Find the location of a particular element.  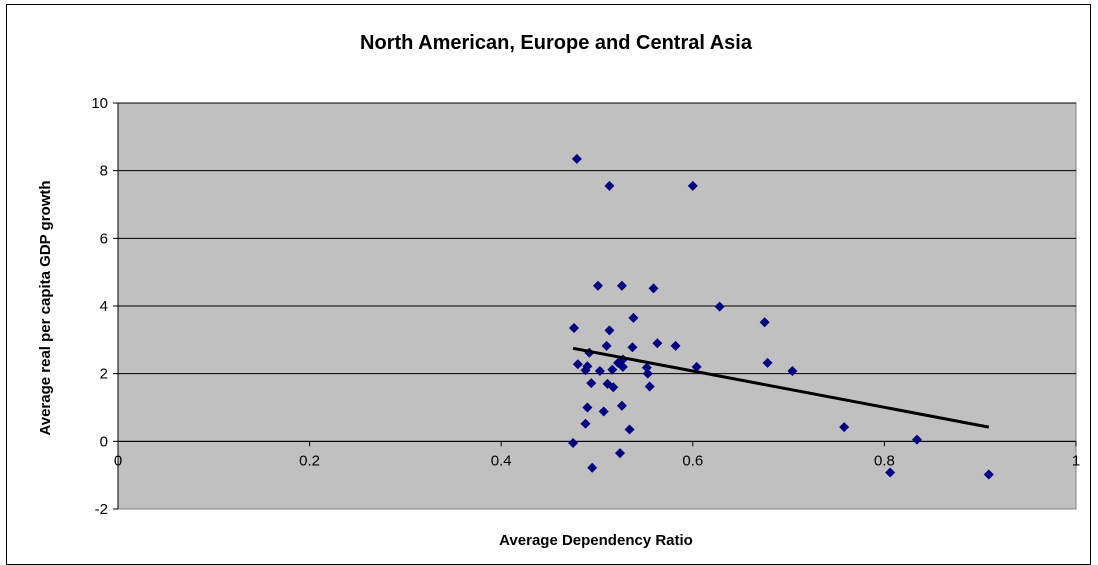

y-tick-label: 0 is located at coordinates (104, 441).